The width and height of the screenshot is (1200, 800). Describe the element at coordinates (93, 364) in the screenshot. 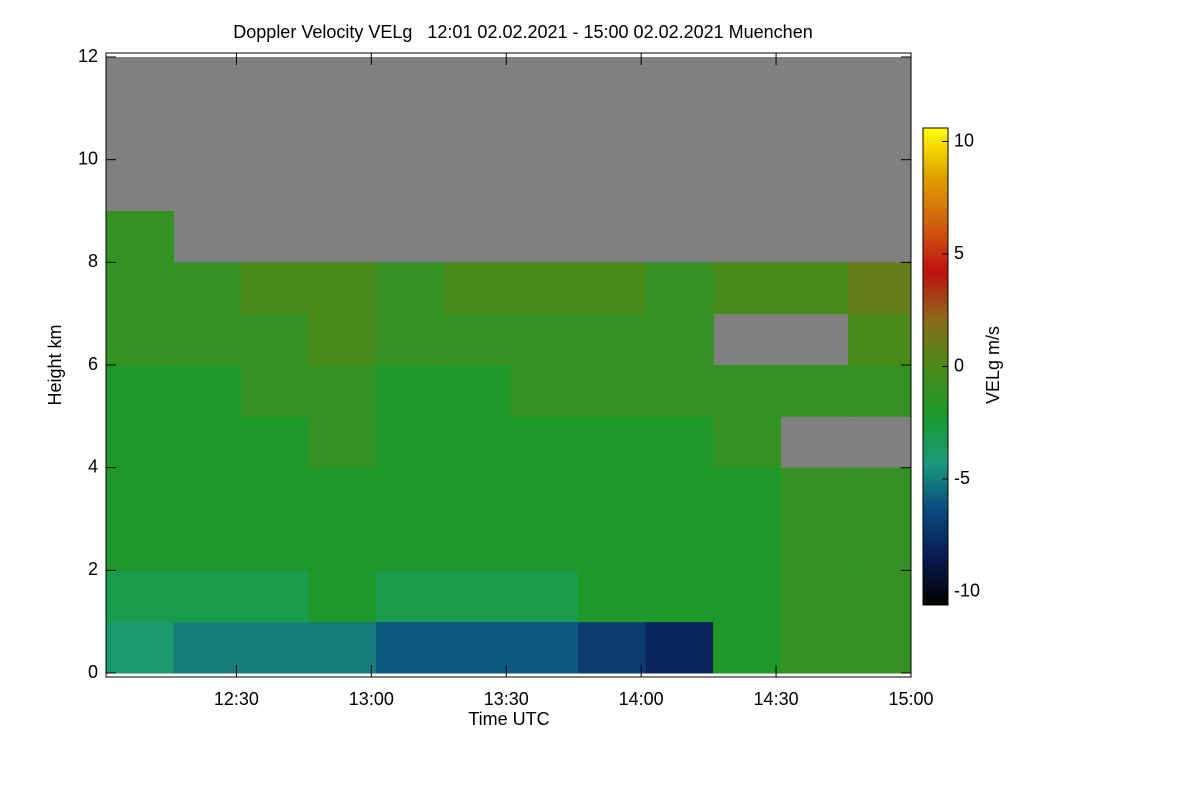

I see `y-tick-label: 6` at that location.